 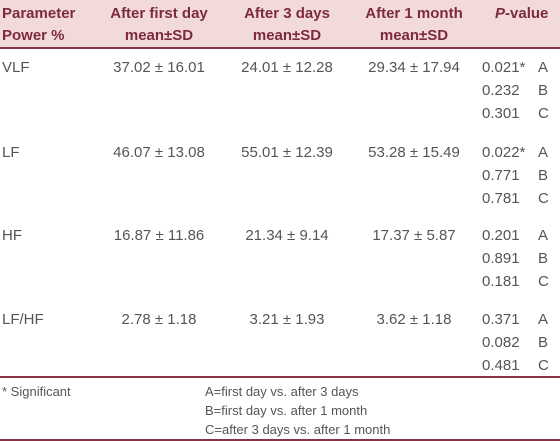 I want to click on parameter-cell: VLF, so click(x=16, y=67).